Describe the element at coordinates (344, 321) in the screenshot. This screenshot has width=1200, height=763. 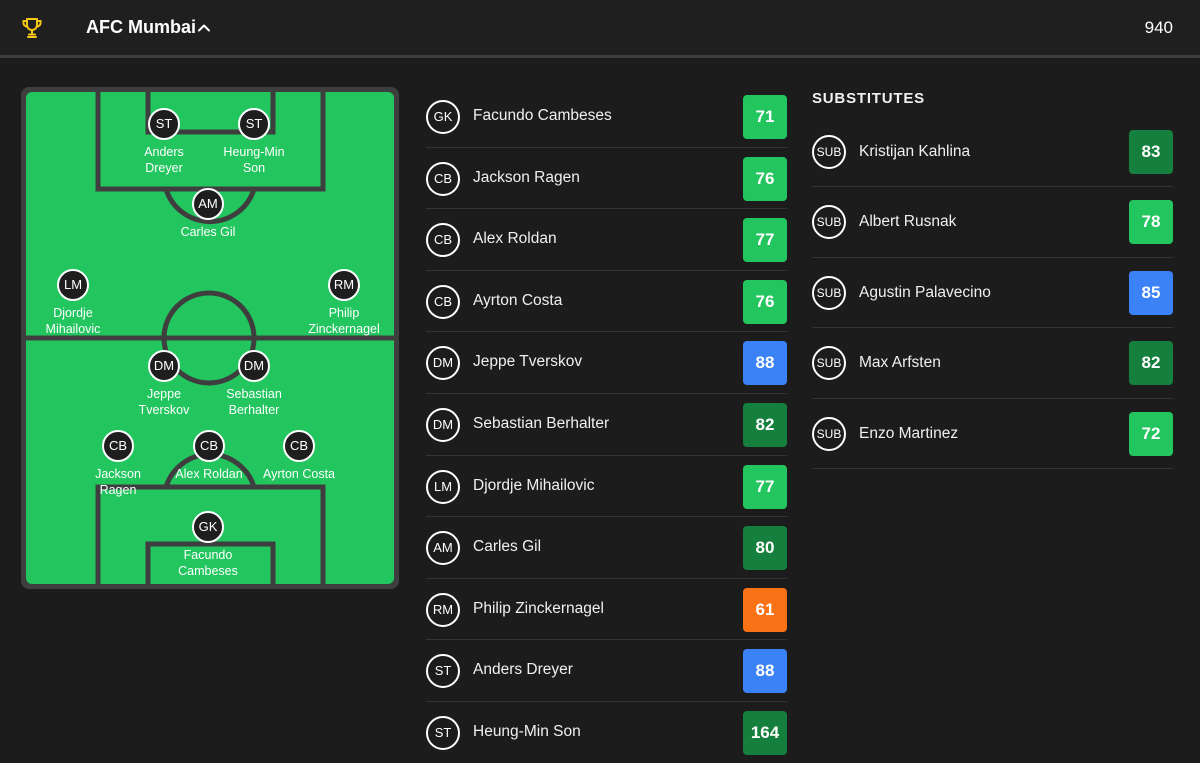
I see `pitch-player-name: Philip Zinckernagel` at that location.